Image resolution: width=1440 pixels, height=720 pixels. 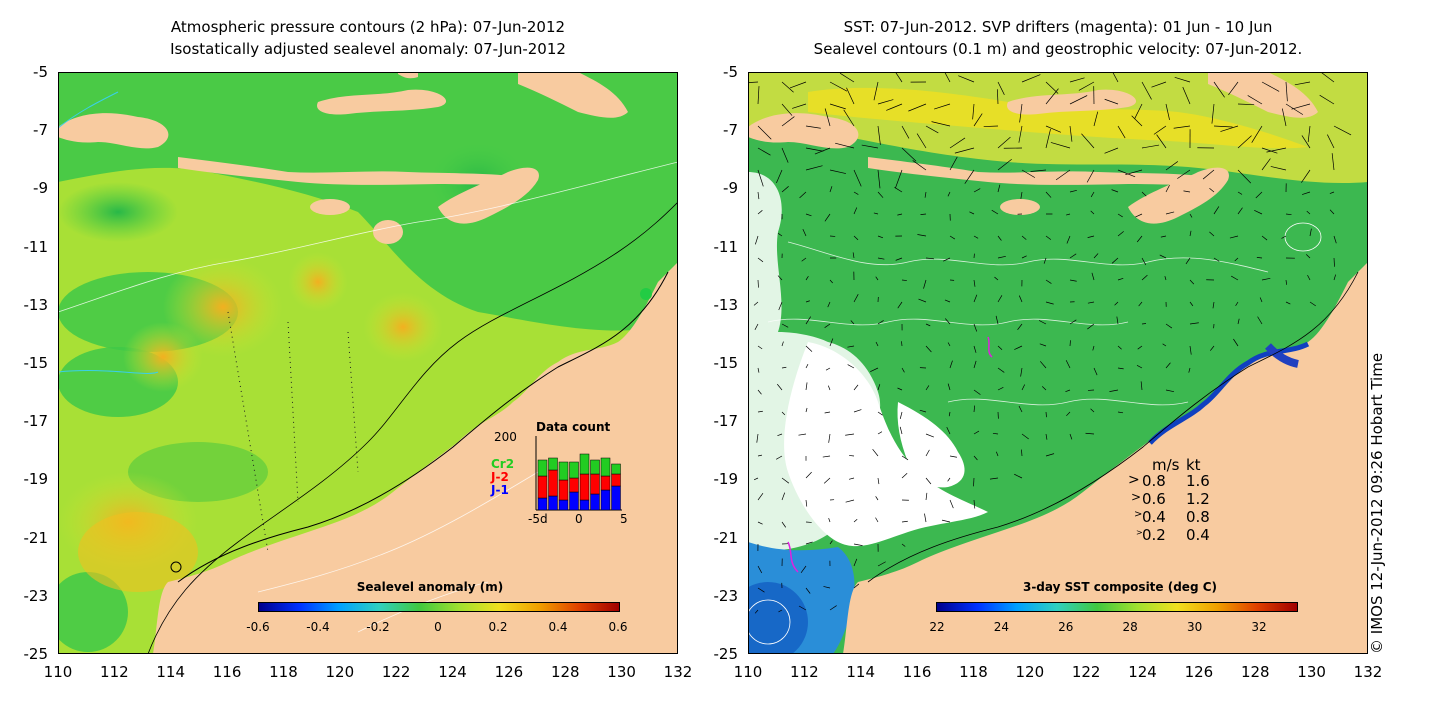 What do you see at coordinates (624, 519) in the screenshot?
I see `inset-xtick-right: 5` at bounding box center [624, 519].